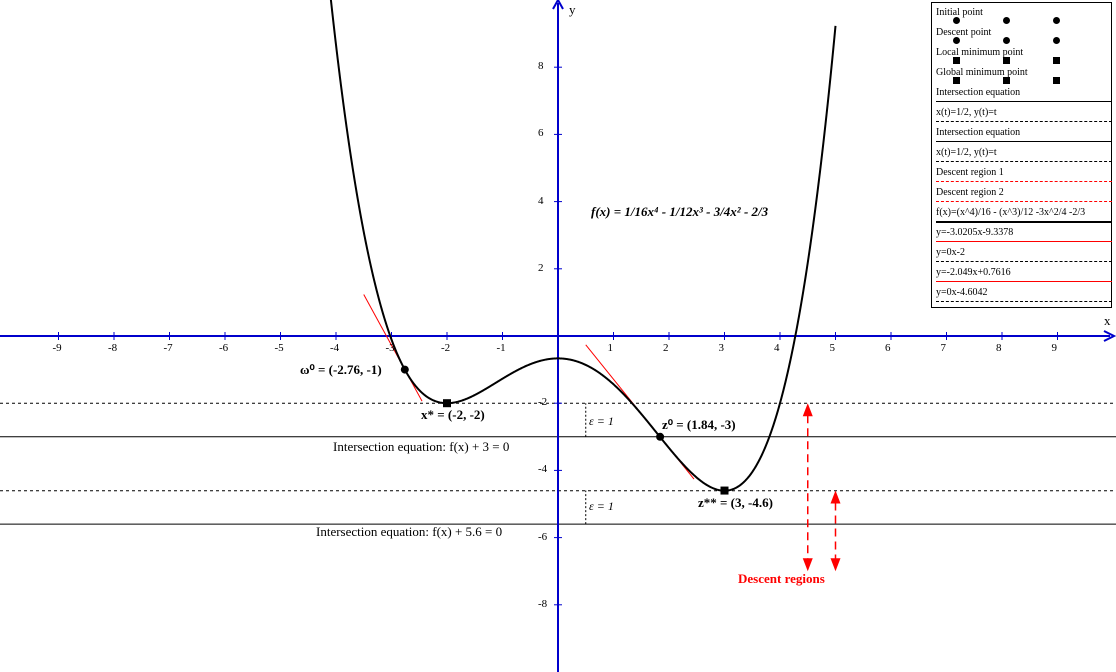  I want to click on y-axis-arrowhead, so click(558, 5).